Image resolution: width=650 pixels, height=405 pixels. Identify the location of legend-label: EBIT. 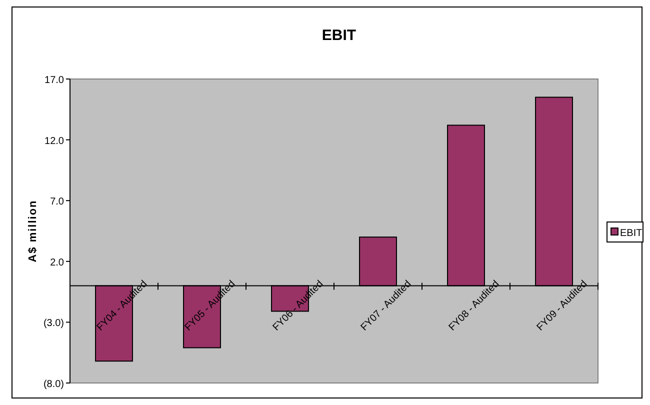
(631, 233).